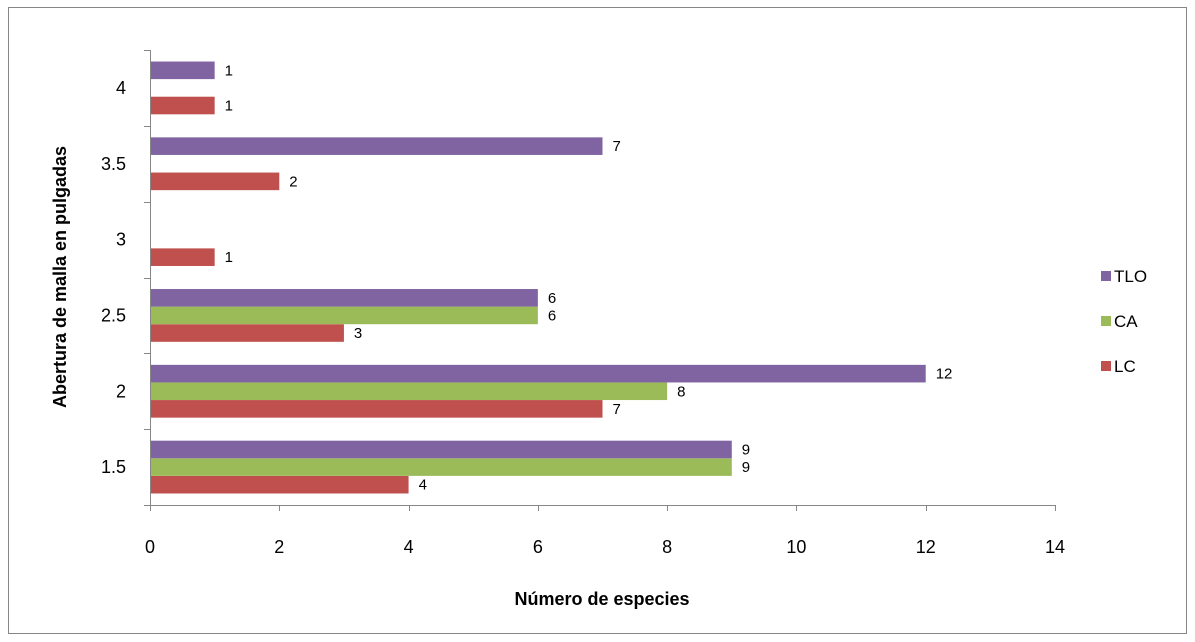 The height and width of the screenshot is (642, 1195). I want to click on data-label-tlo-3.5: 7, so click(617, 146).